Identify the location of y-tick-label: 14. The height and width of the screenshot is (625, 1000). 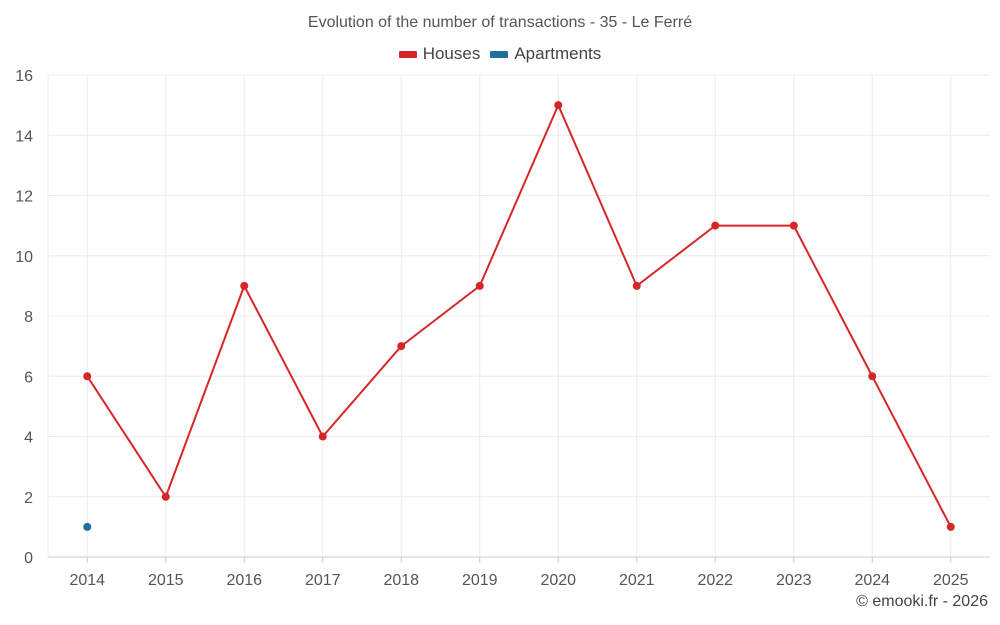
(24, 136).